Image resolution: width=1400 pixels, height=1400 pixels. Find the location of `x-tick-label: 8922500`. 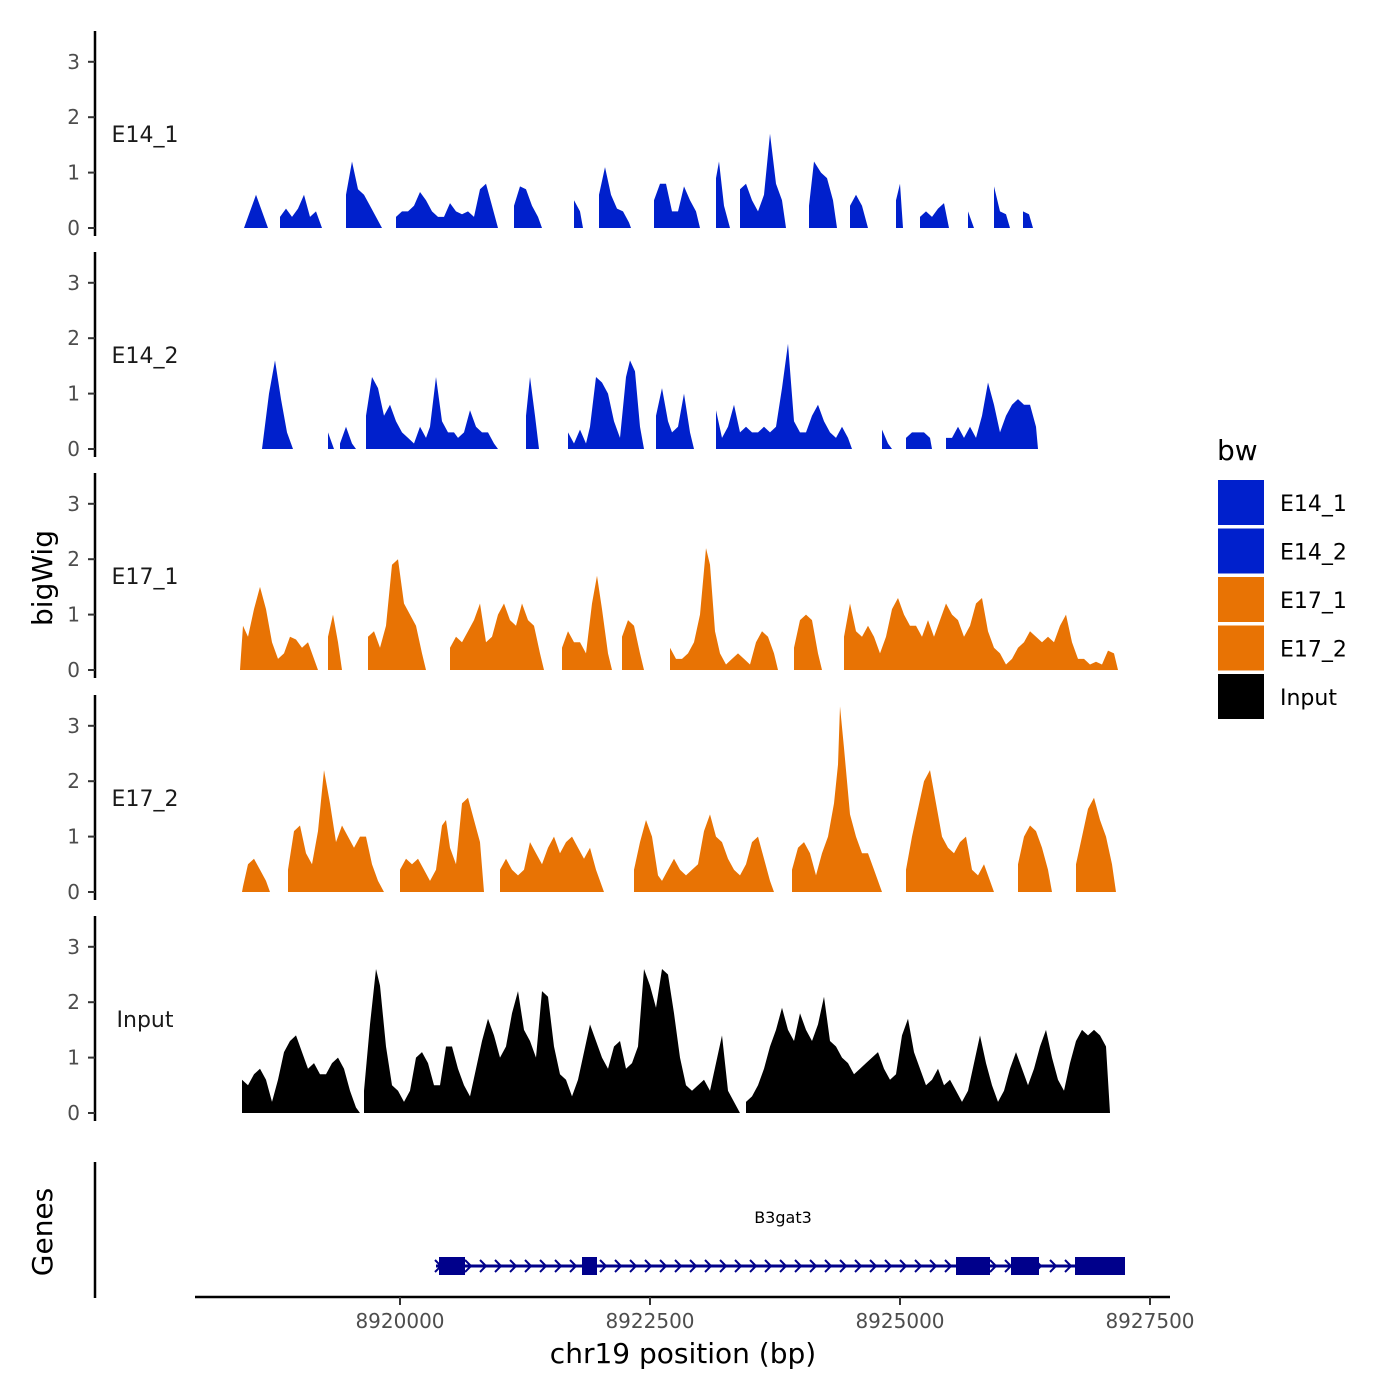

x-tick-label: 8922500 is located at coordinates (649, 1321).